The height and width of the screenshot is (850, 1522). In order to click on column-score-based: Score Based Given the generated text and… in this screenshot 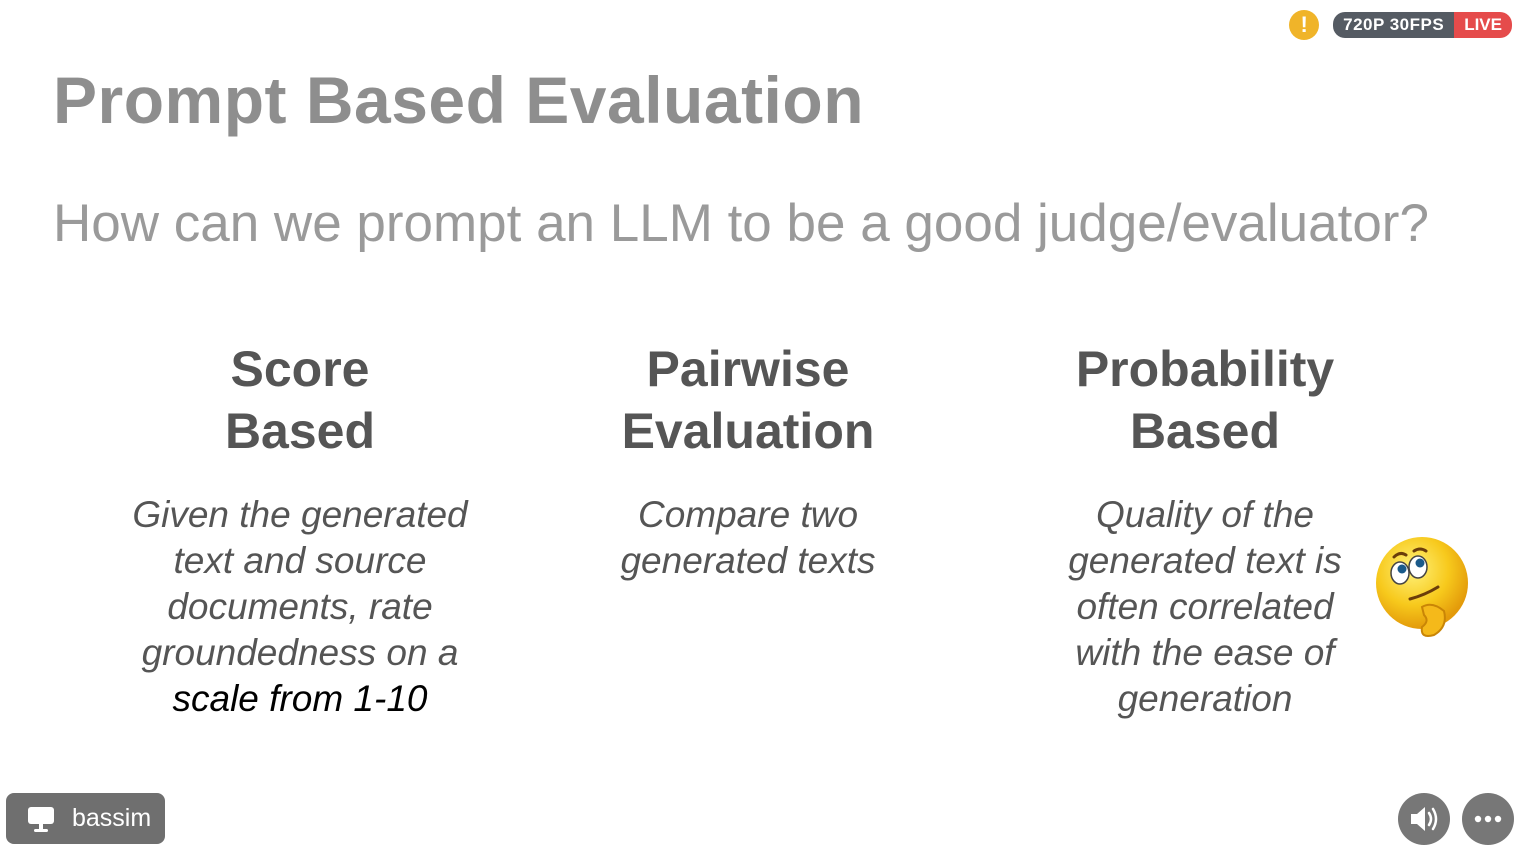, I will do `click(300, 530)`.